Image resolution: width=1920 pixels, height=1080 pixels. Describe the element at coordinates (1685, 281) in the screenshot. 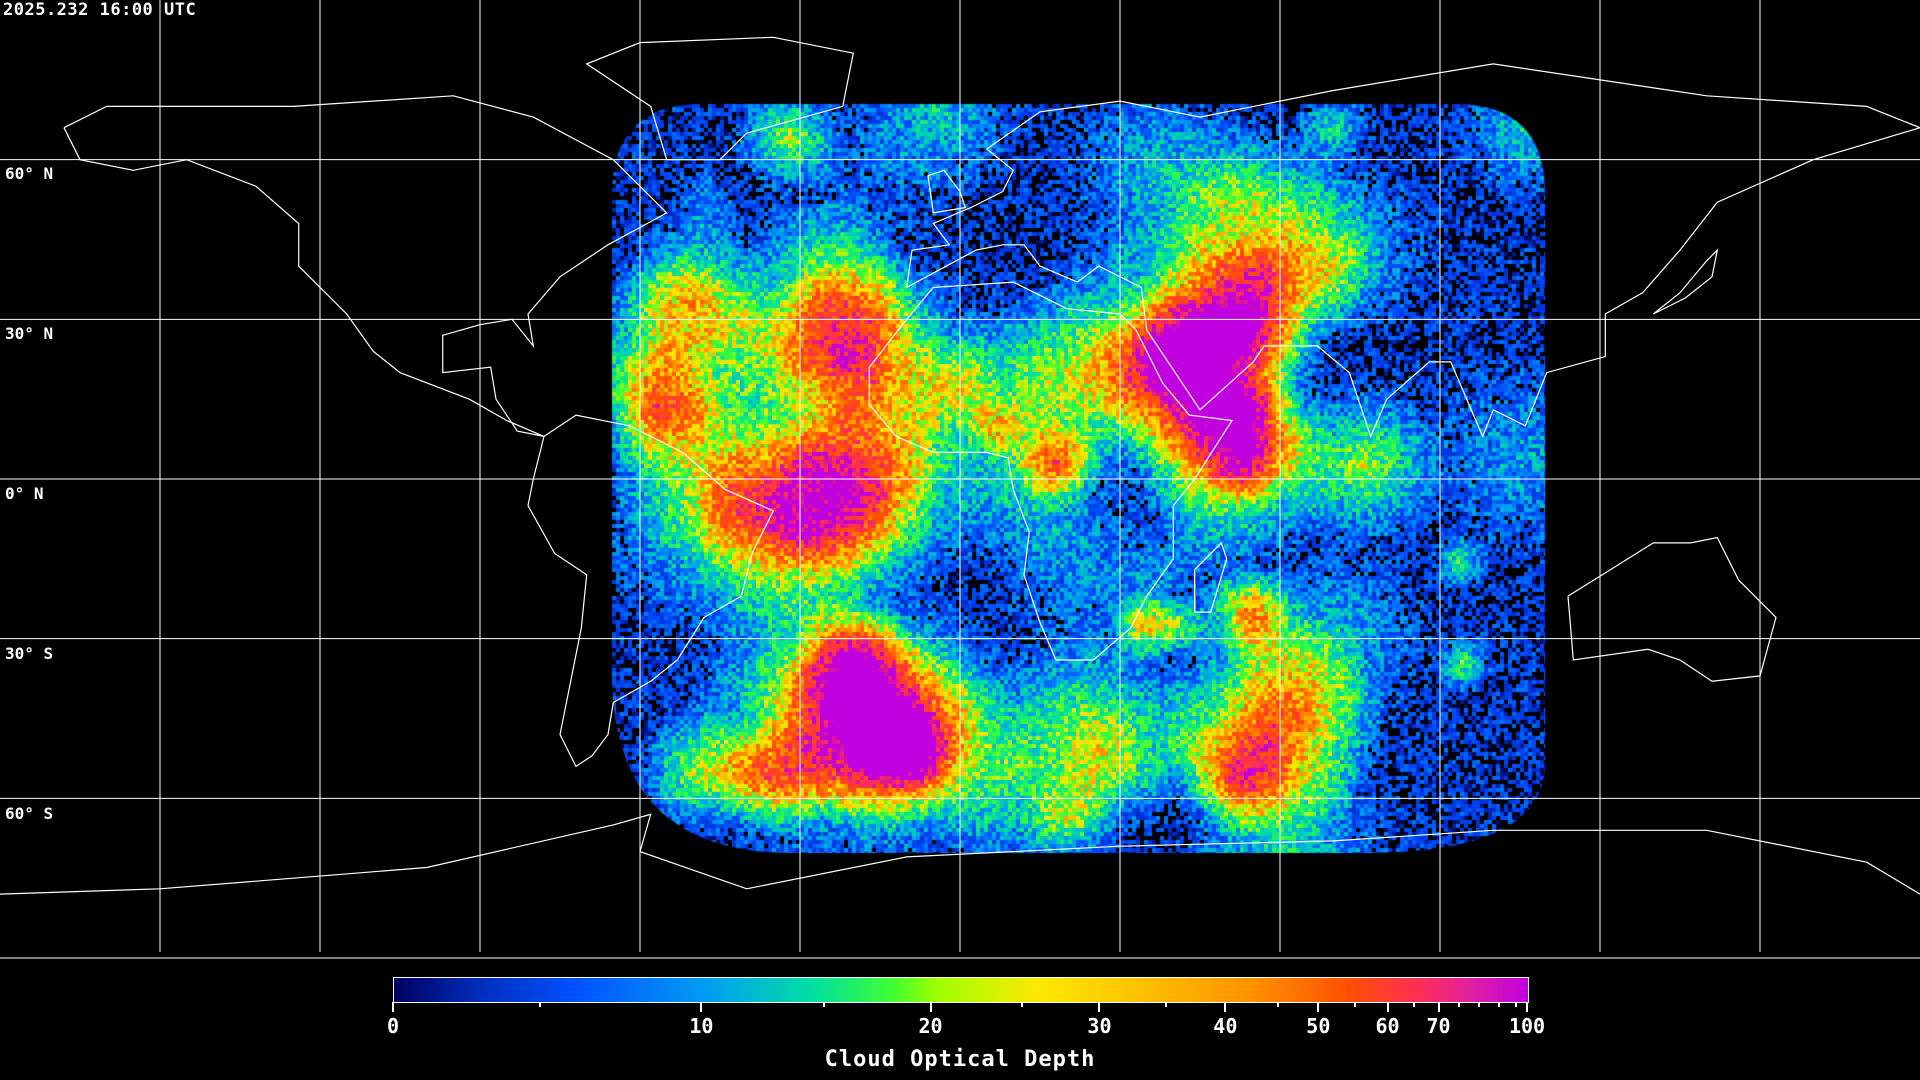

I see `coastline-japan` at that location.